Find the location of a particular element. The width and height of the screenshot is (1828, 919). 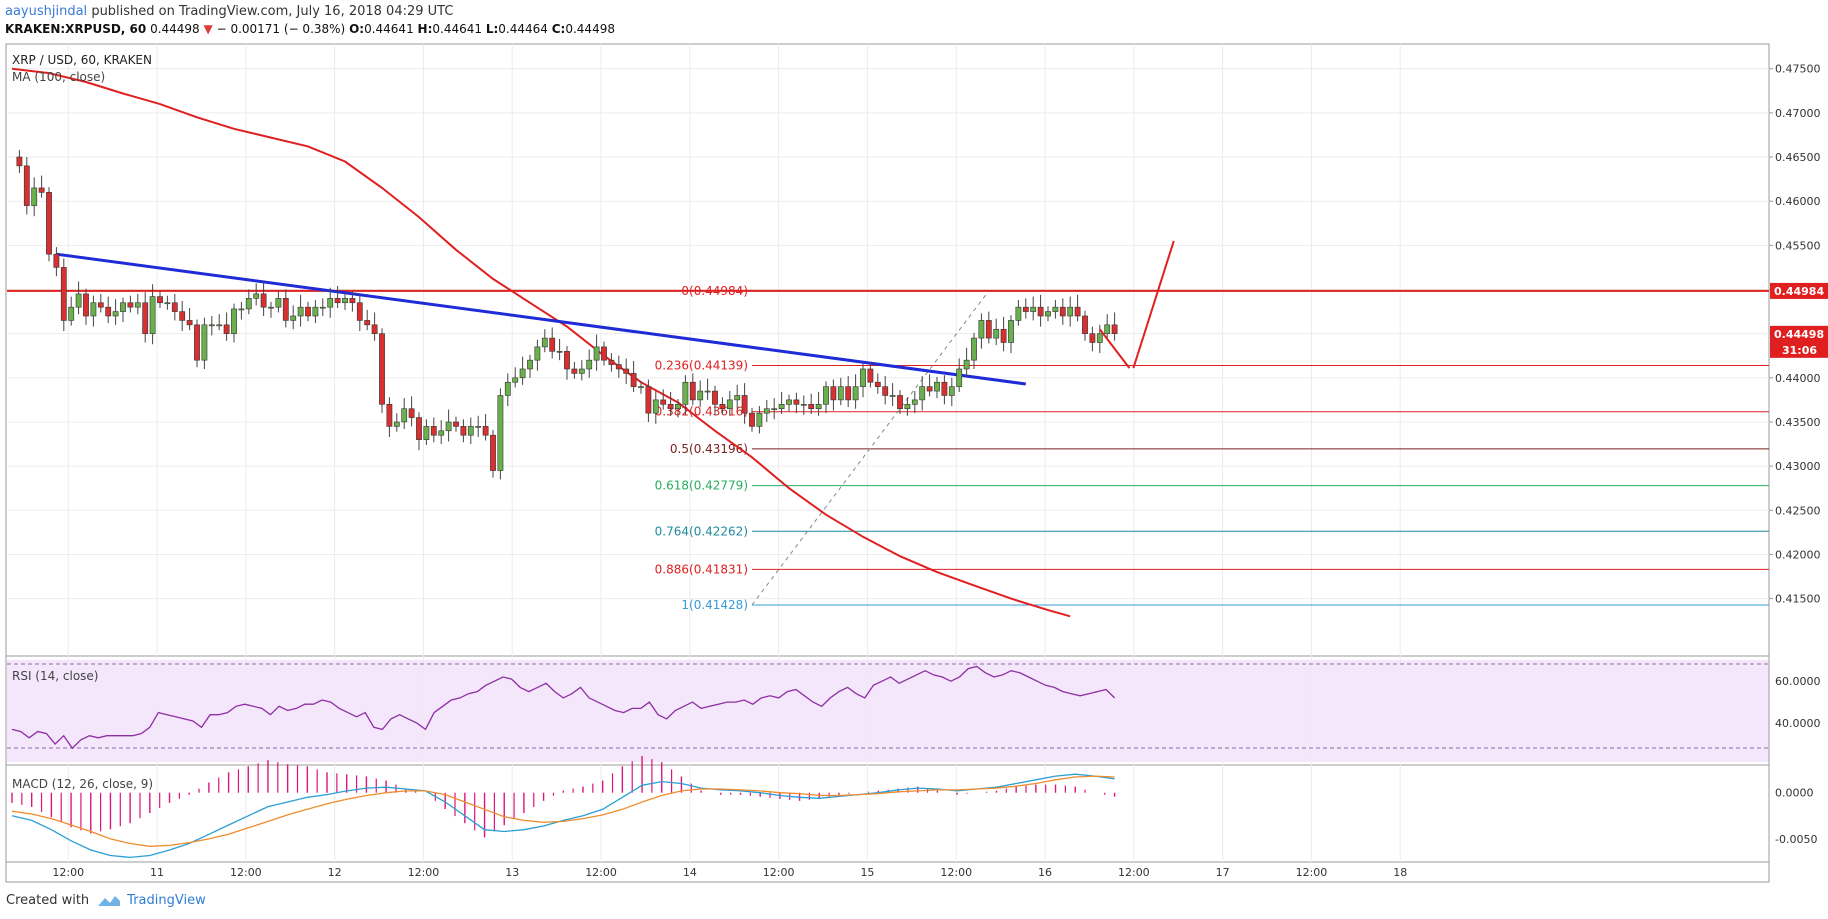

last-price: 0.44498 is located at coordinates (175, 29).